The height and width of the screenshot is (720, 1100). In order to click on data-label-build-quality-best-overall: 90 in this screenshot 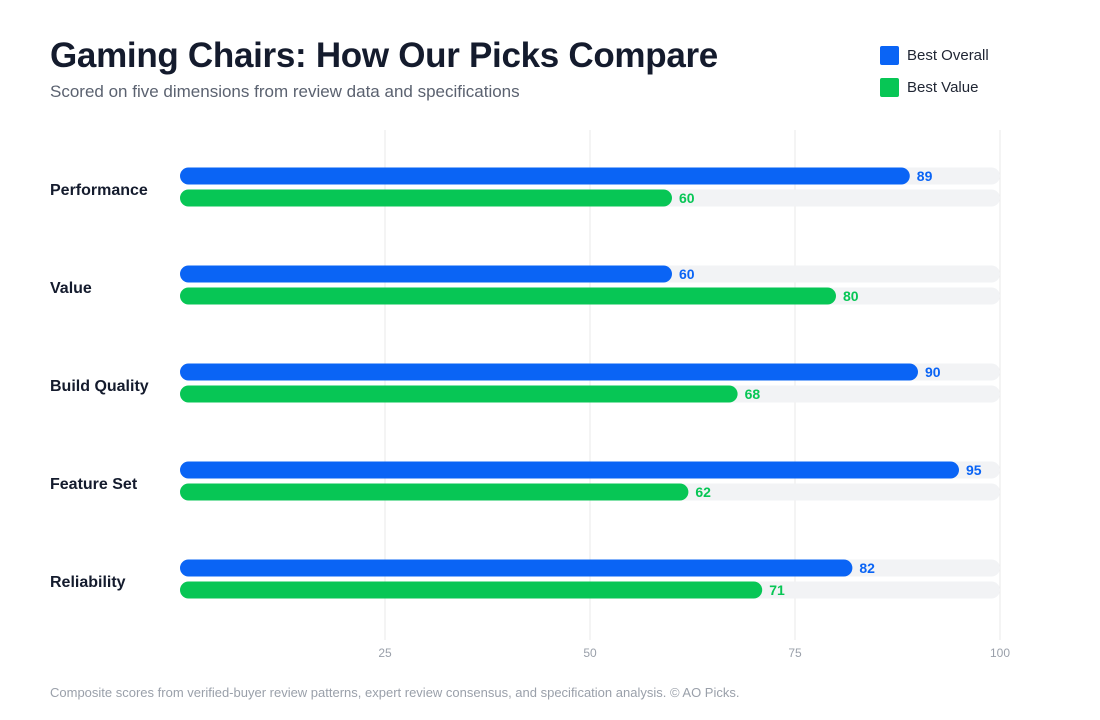, I will do `click(933, 372)`.